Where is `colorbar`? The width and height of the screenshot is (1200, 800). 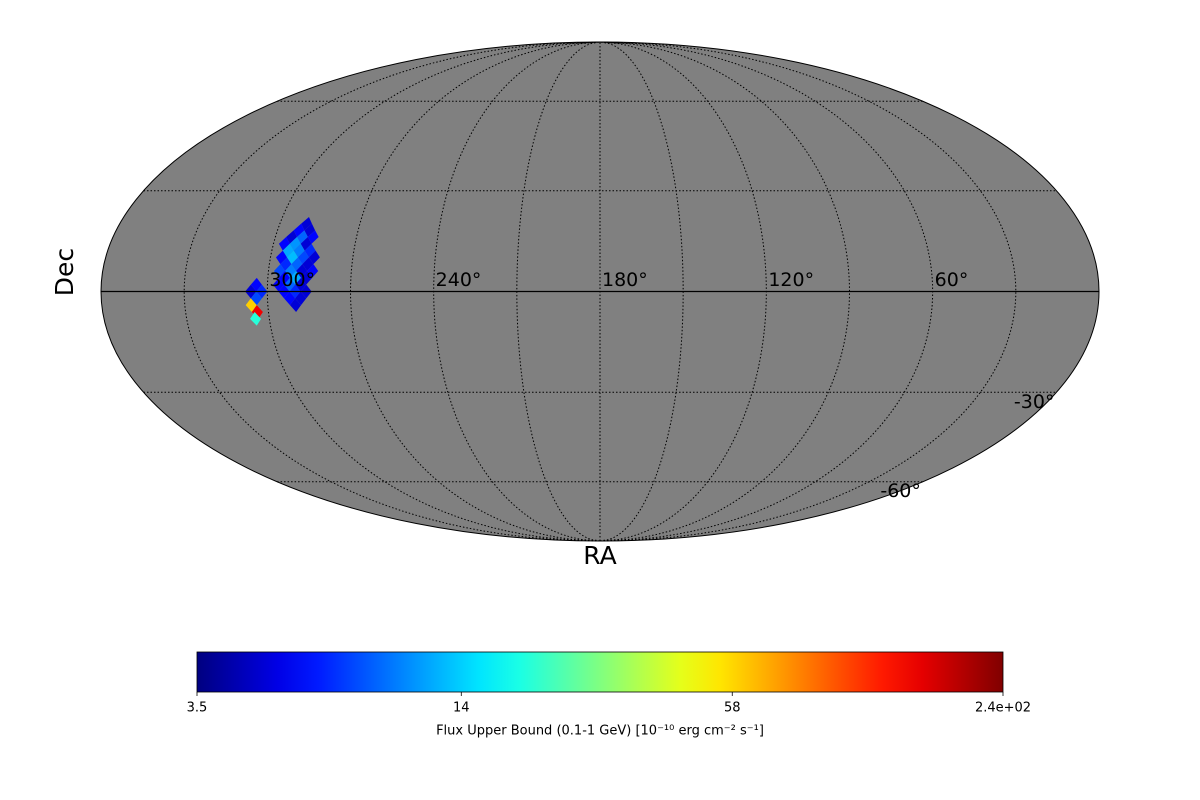 colorbar is located at coordinates (600, 672).